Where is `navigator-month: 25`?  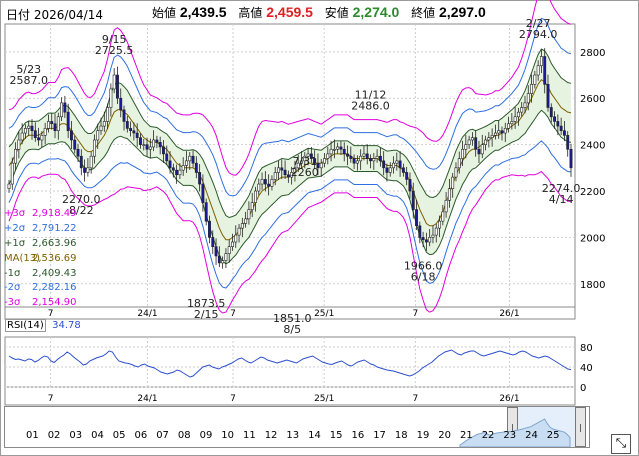 navigator-month: 25 is located at coordinates (553, 435).